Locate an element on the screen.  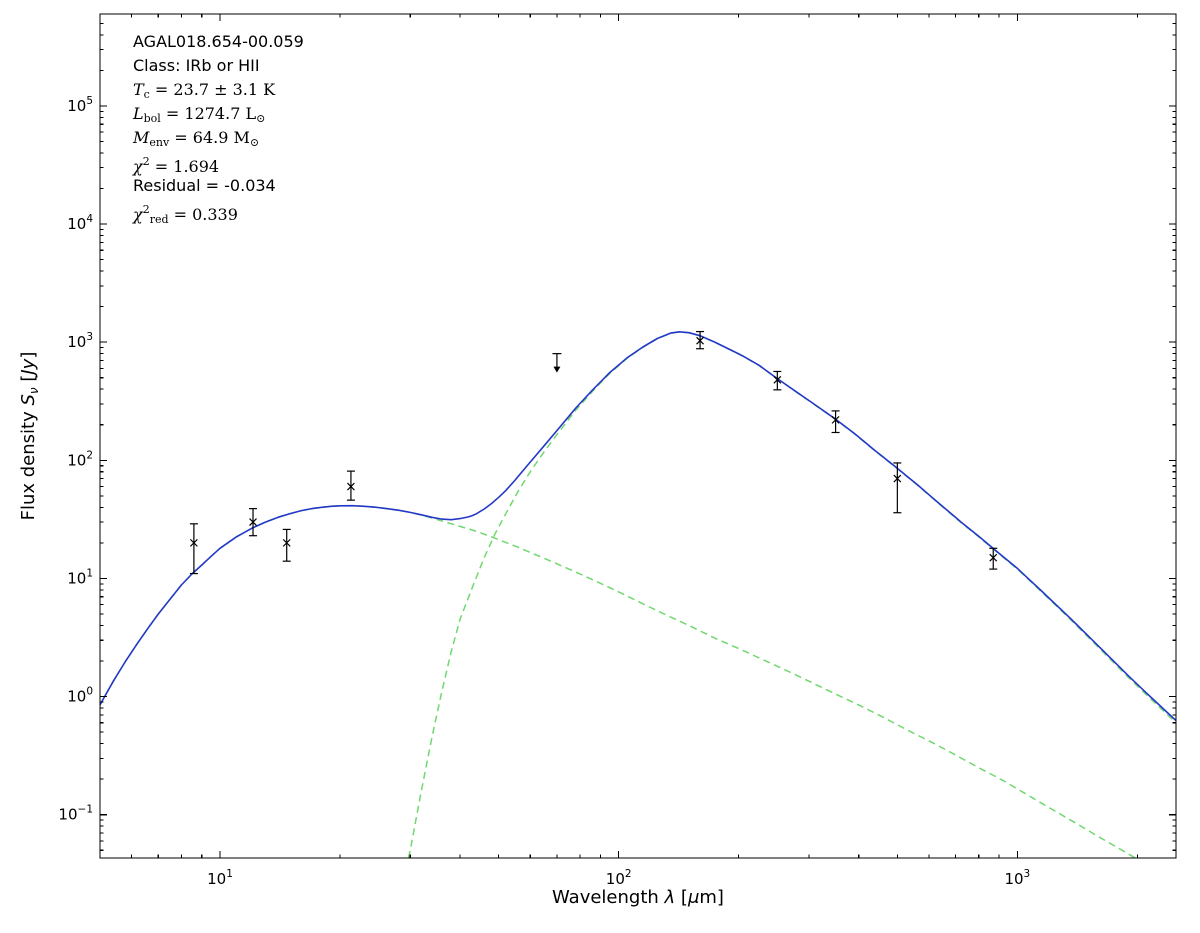
annotation-segment: L is located at coordinates (138, 113).